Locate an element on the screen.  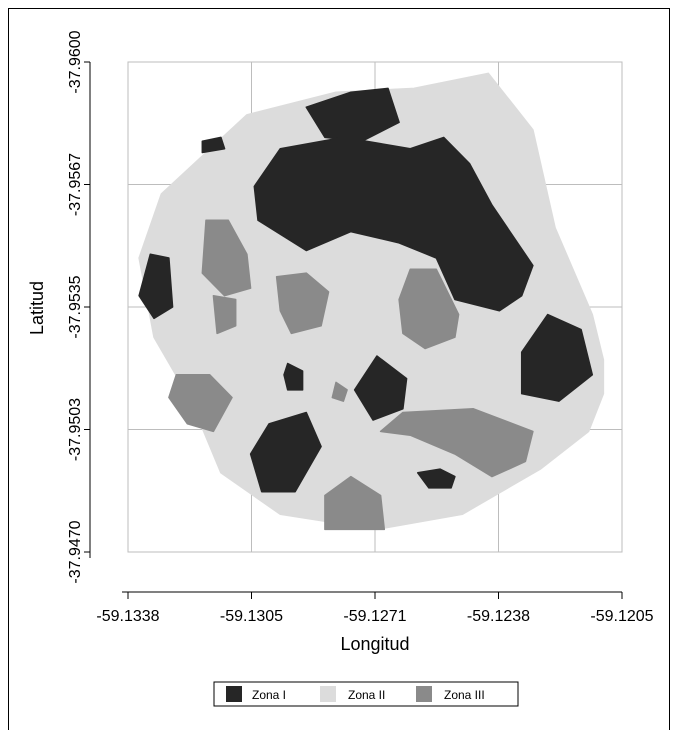
legend-label-zona-iii: Zona III is located at coordinates (464, 695).